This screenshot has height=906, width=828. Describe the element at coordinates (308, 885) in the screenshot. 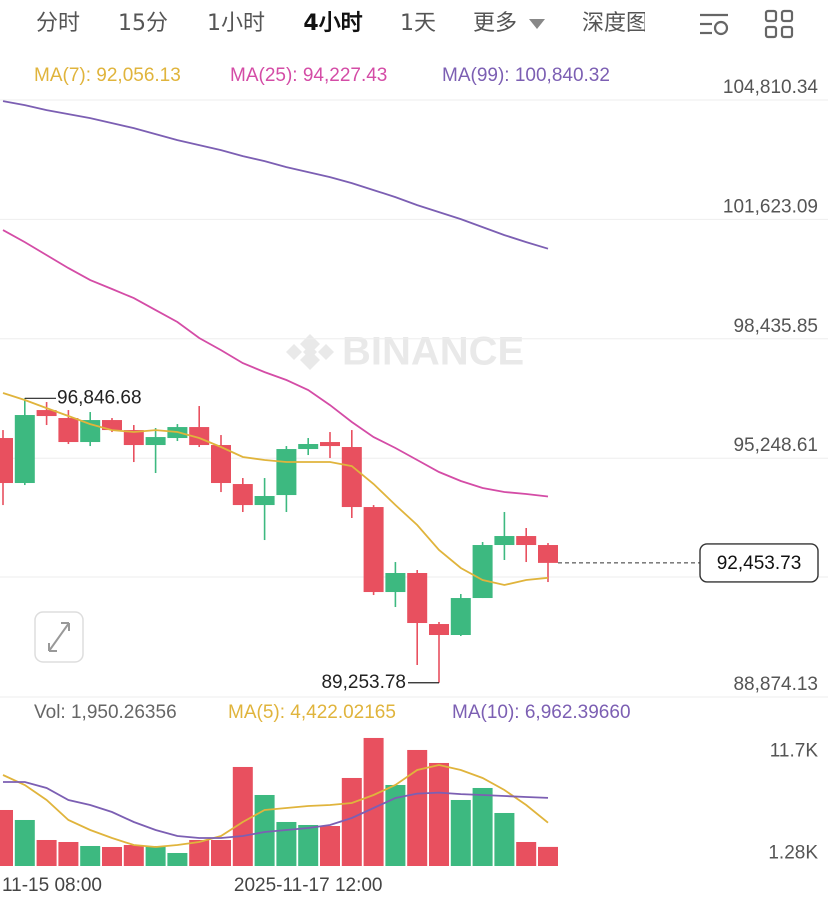

I see `x-tick-label: 2025-11-17 12:00` at that location.